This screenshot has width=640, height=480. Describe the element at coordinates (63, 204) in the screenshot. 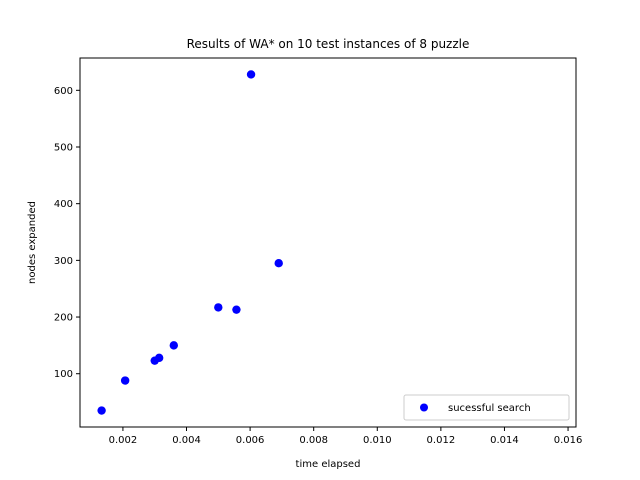

I see `y-tick-label: 400` at that location.